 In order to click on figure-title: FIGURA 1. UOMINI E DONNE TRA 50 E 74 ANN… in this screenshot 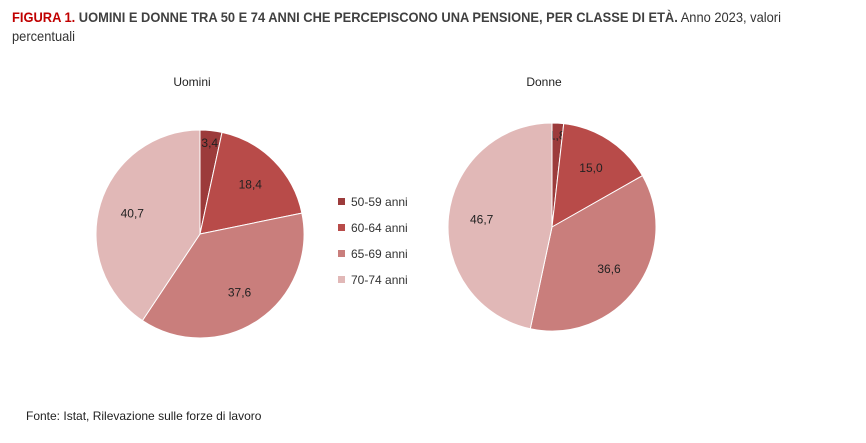, I will do `click(398, 27)`.